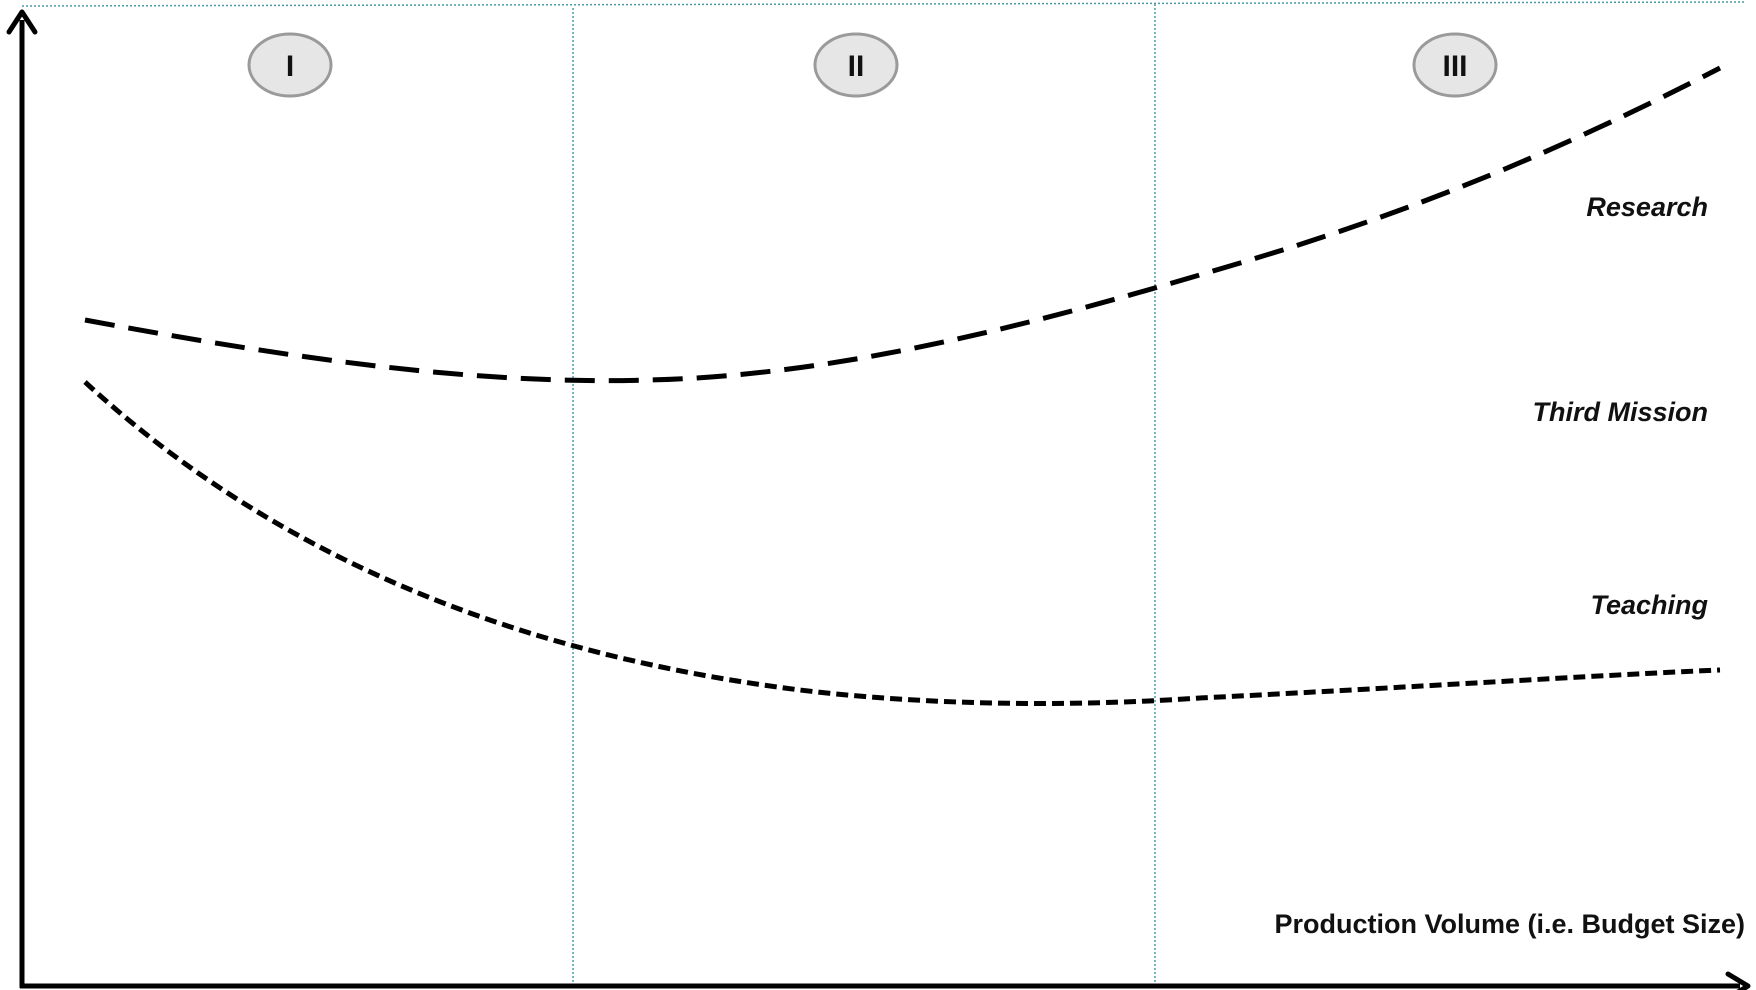  What do you see at coordinates (1509, 924) in the screenshot?
I see `x-axis-label: Production Volume (i.e. Budget Size)` at bounding box center [1509, 924].